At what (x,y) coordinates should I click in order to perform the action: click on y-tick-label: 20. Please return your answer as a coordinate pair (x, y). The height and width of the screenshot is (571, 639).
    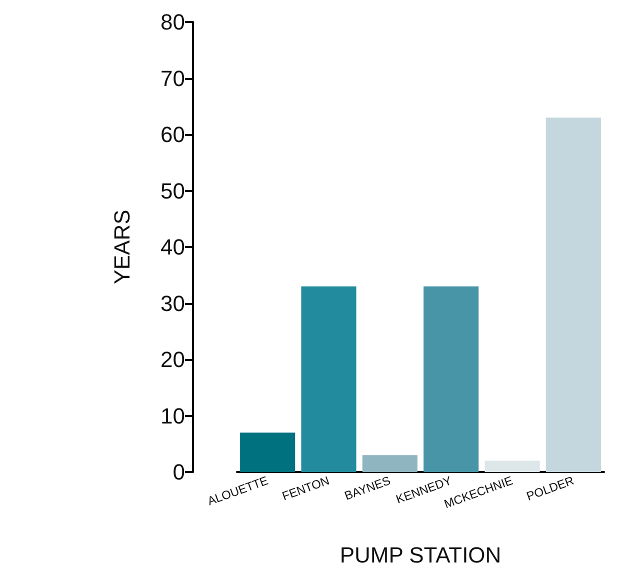
    Looking at the image, I should click on (172, 359).